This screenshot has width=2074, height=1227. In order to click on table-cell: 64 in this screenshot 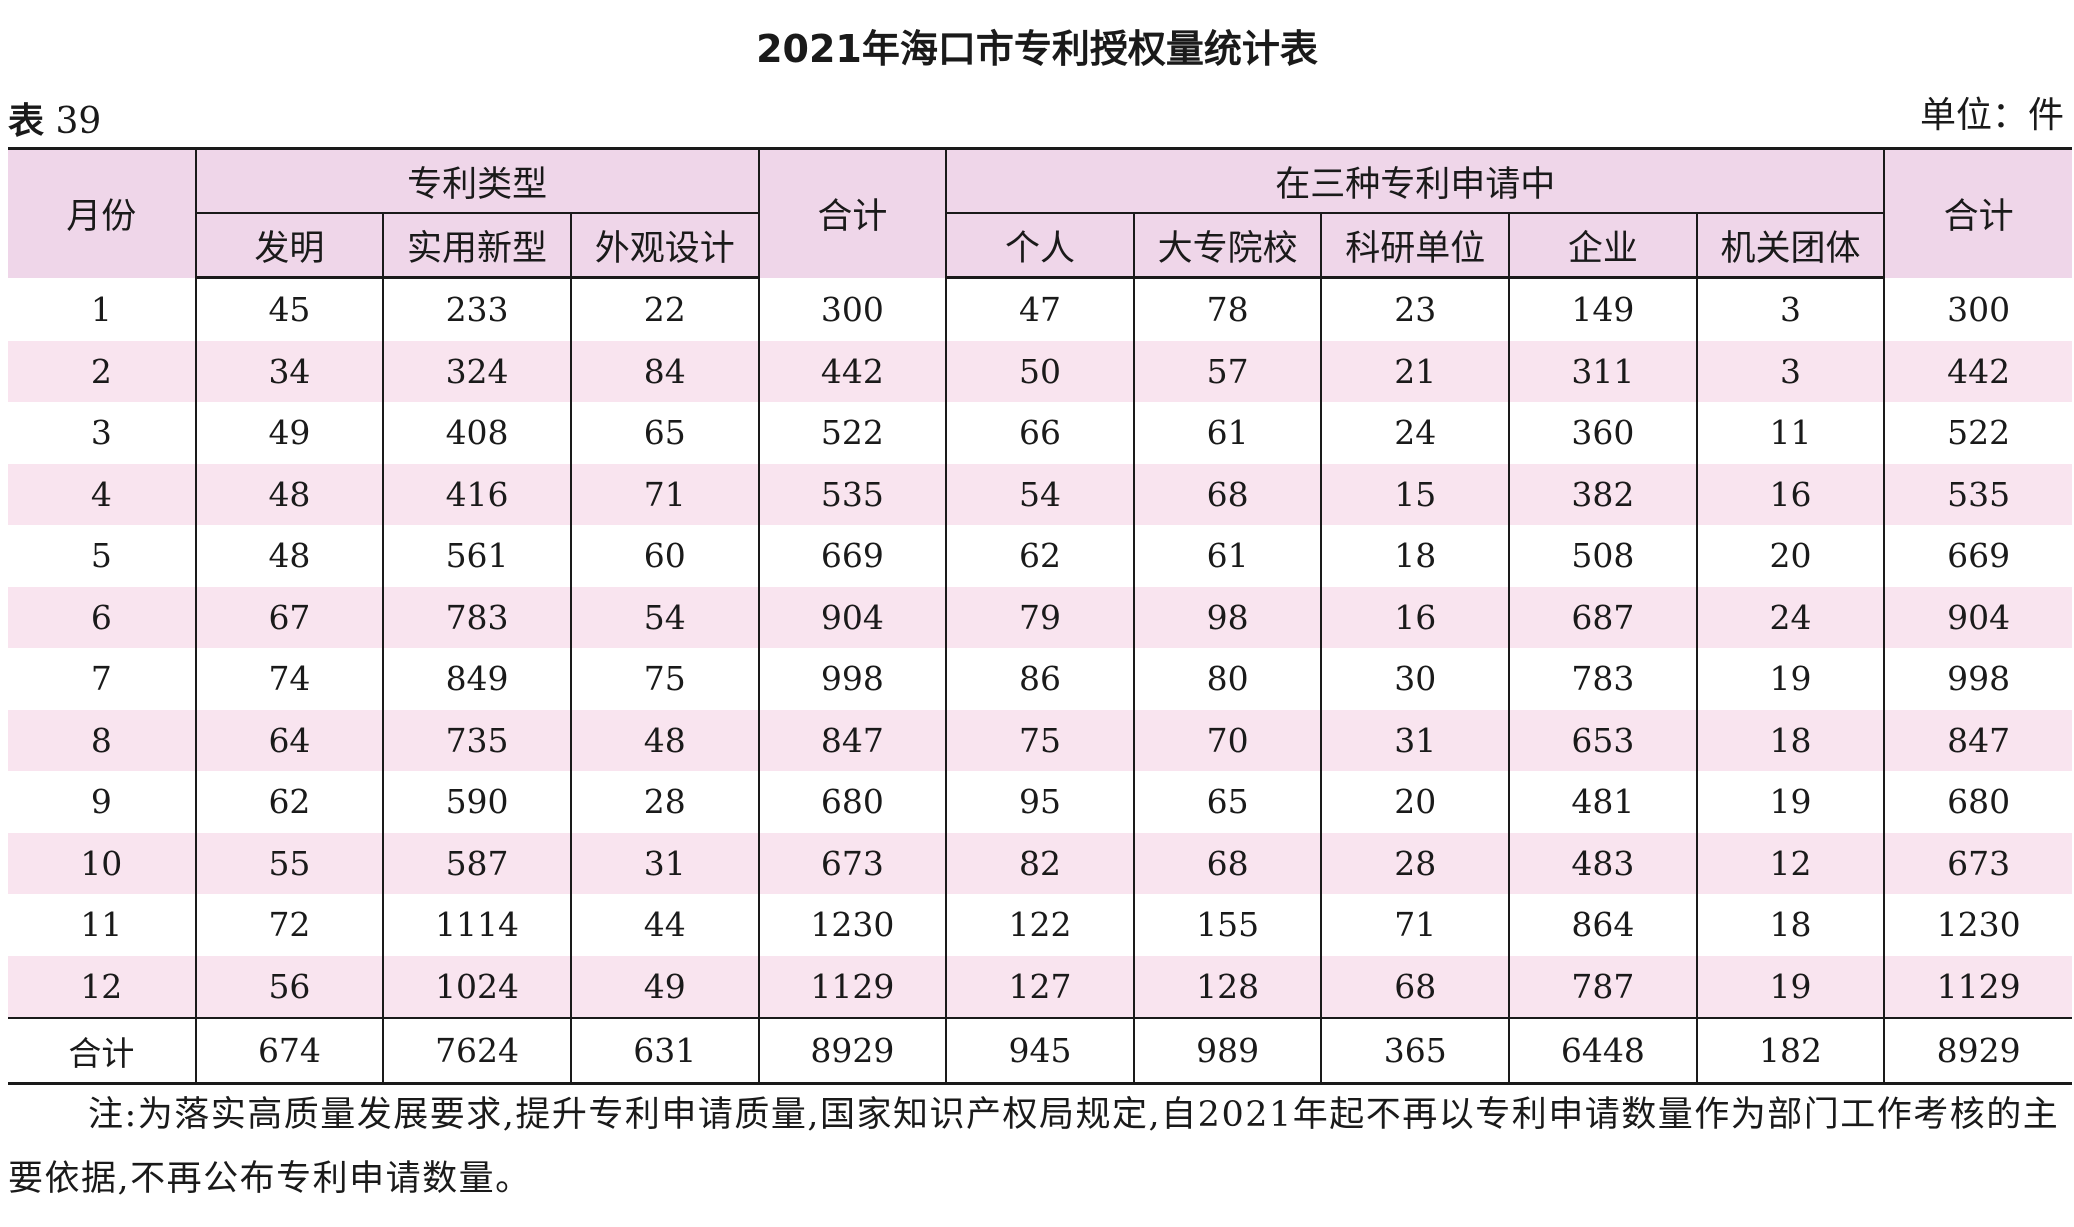, I will do `click(290, 740)`.